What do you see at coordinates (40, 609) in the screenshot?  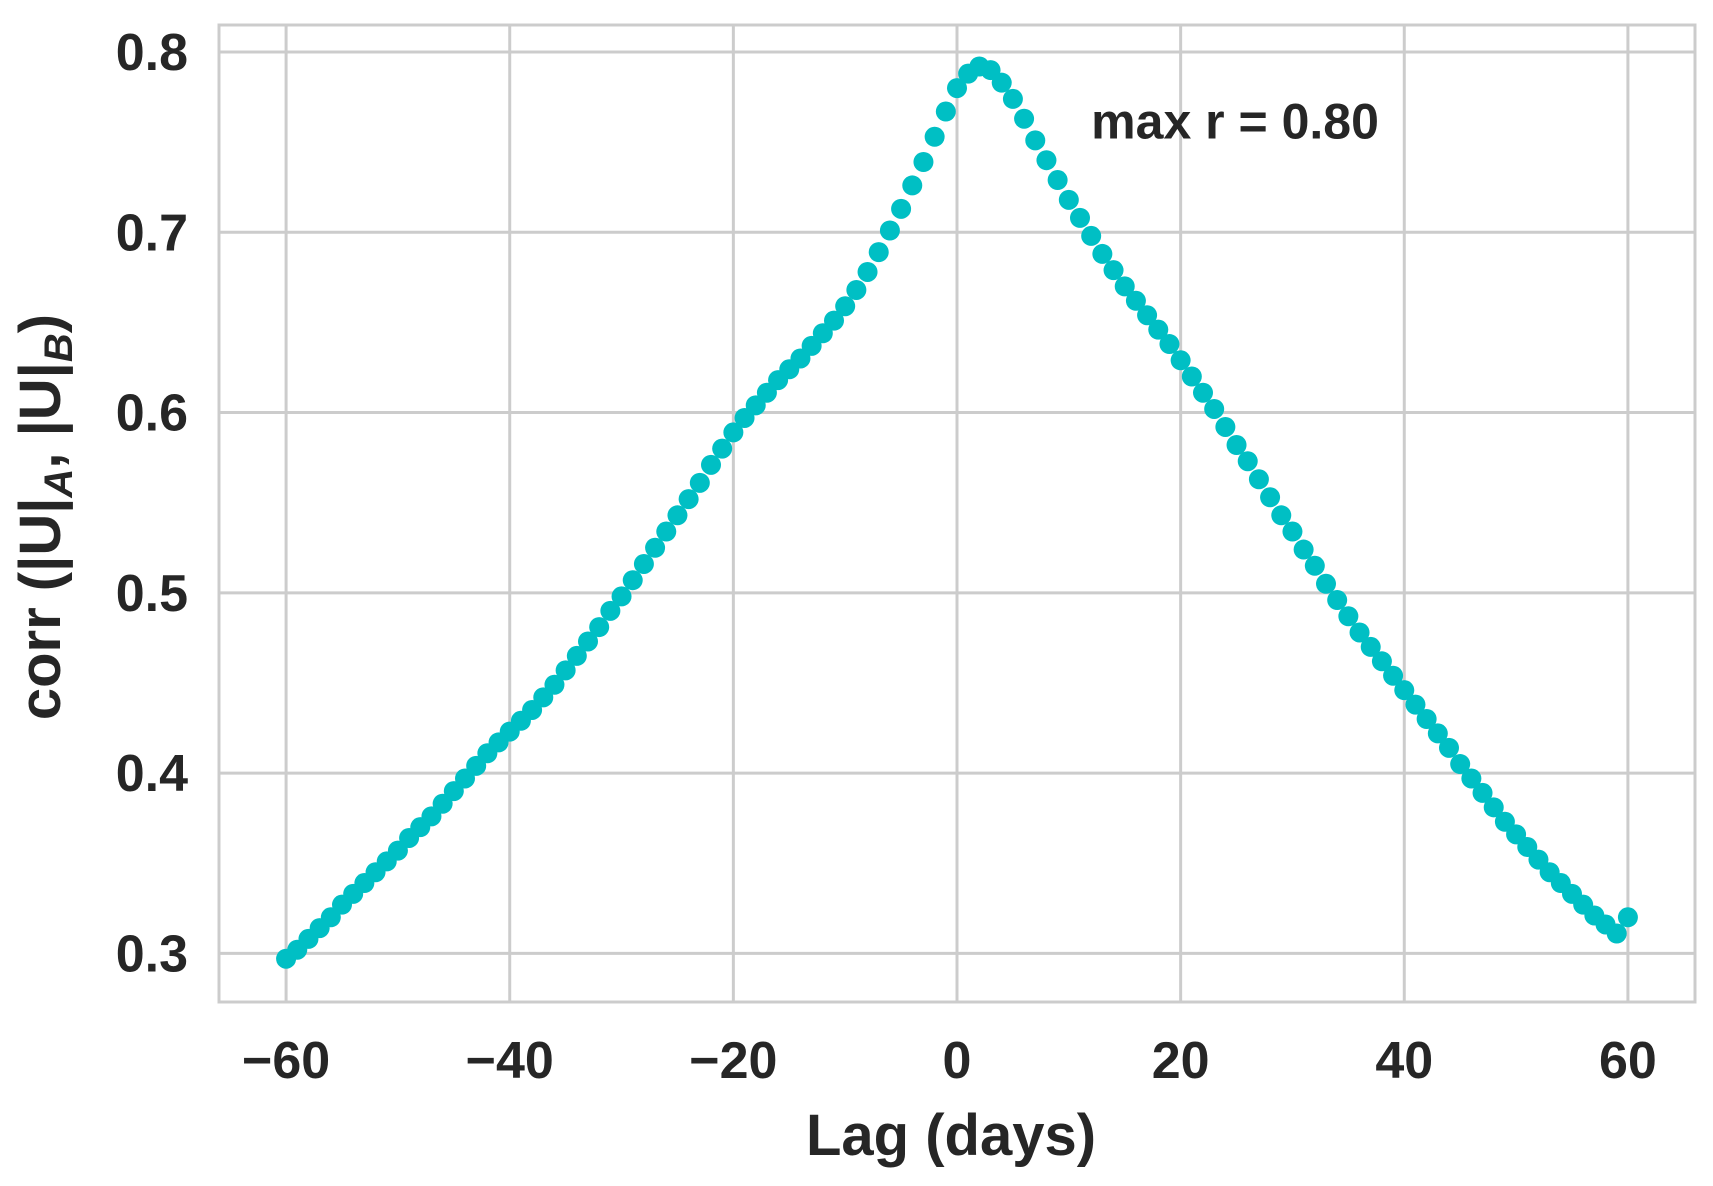 I see `y-axis-label-prefix: corr (|U|` at bounding box center [40, 609].